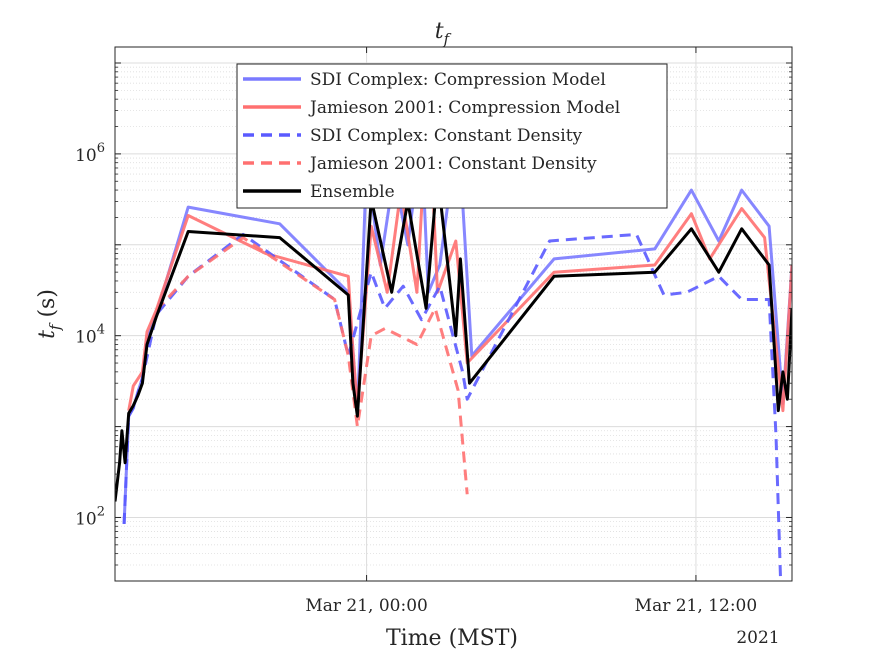 This screenshot has height=661, width=875. I want to click on legend-box, so click(452, 136).